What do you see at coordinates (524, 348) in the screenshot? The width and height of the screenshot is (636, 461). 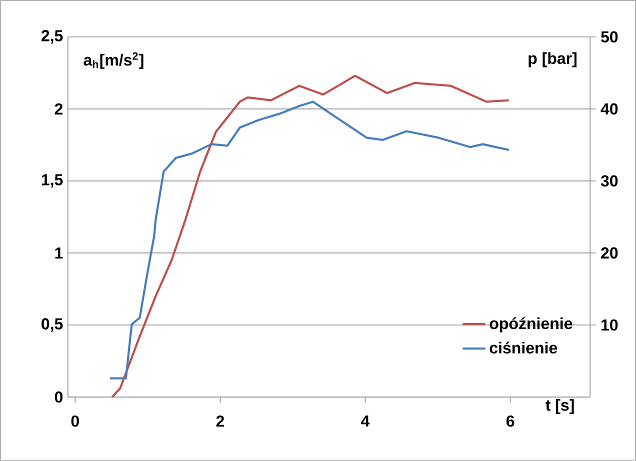 I see `legend-label: ciśnienie` at bounding box center [524, 348].